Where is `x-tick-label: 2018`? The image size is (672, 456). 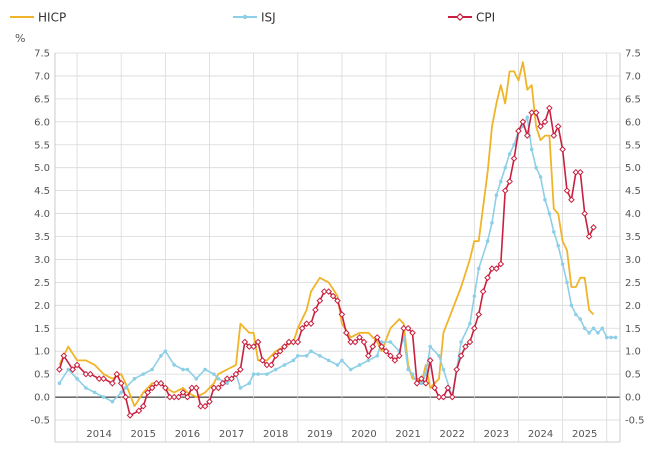 x-tick-label: 2018 is located at coordinates (275, 434).